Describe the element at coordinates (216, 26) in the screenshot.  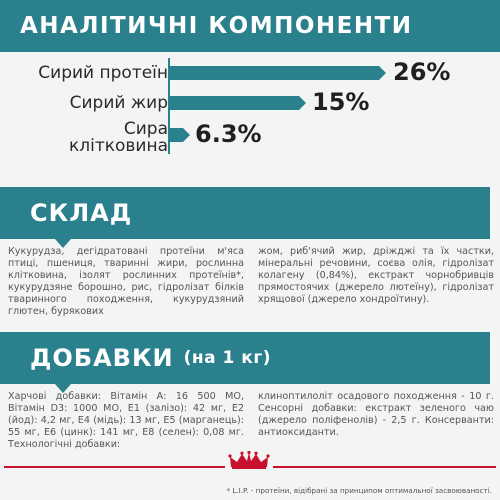
I see `analytics-title: АНАЛІТИЧНІ КОМПОНЕНТИ` at that location.